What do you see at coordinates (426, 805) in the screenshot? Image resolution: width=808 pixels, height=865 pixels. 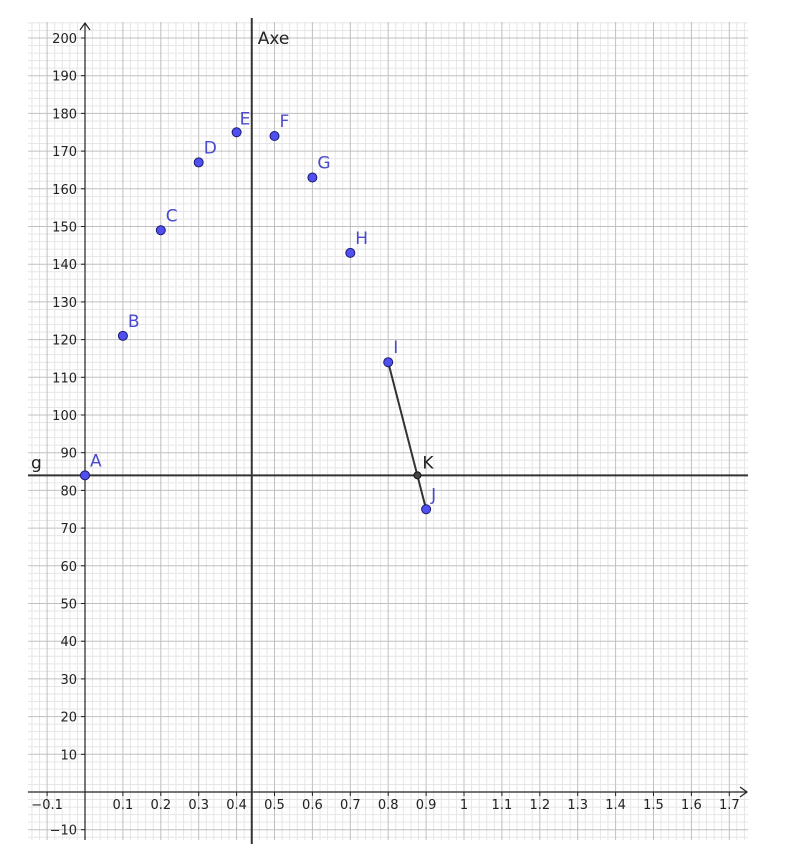 I see `x-tick-label: 0.9` at bounding box center [426, 805].